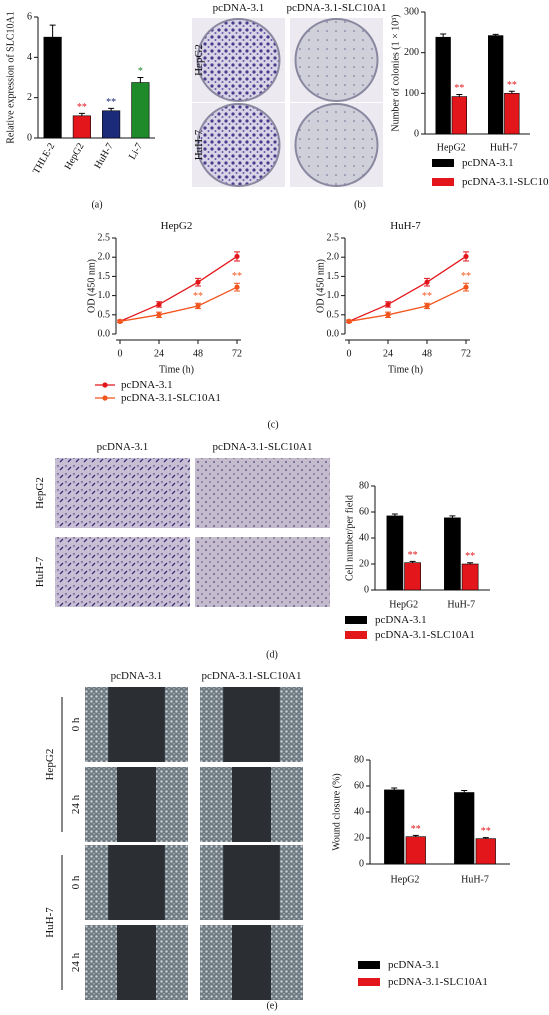 This screenshot has height=1015, width=549. Describe the element at coordinates (198, 354) in the screenshot. I see `x-tick-label: 48` at that location.